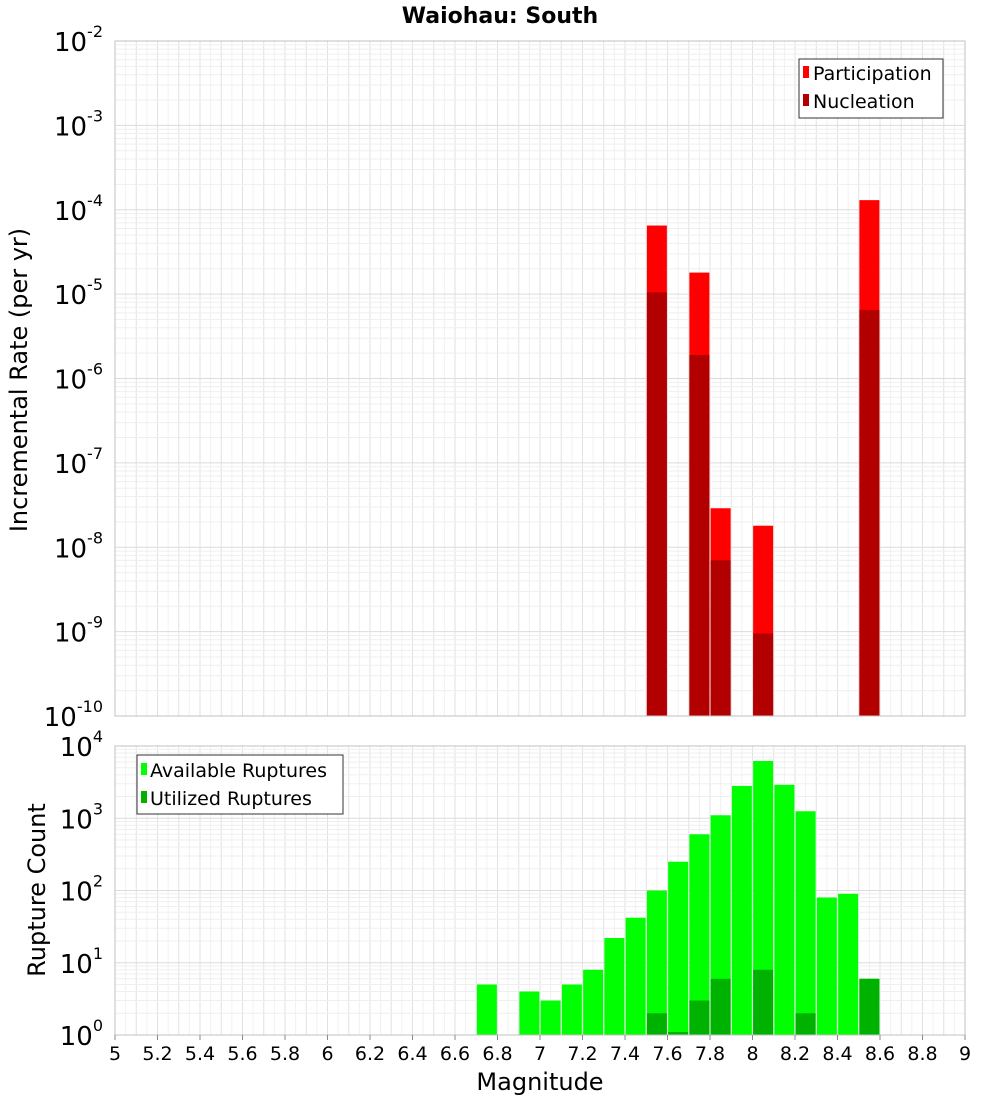 This screenshot has width=1000, height=1100. I want to click on x-tick-label: 9, so click(965, 1054).